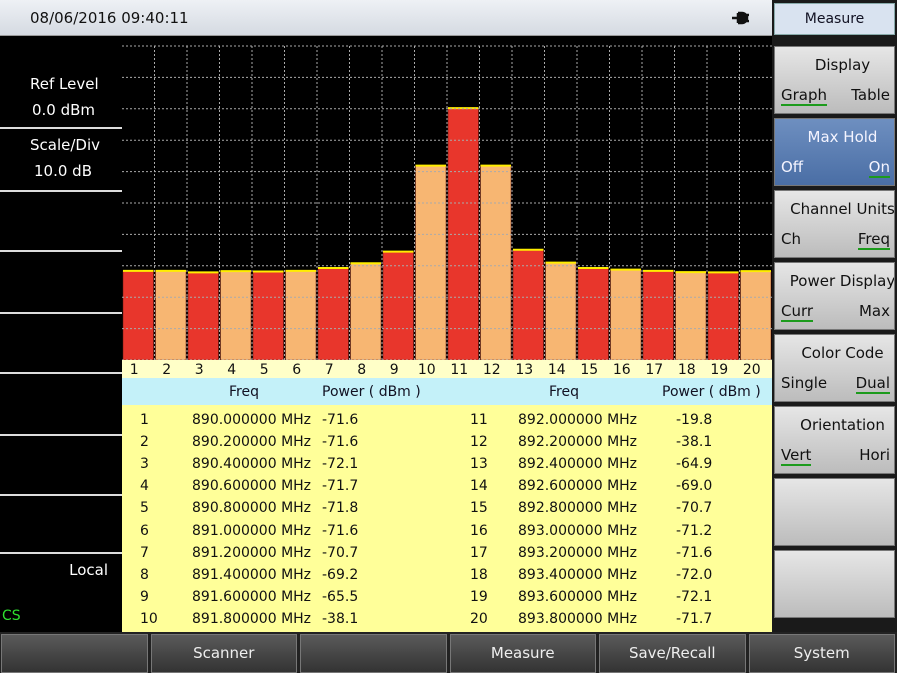  What do you see at coordinates (447, 369) in the screenshot?
I see `channel-row` at bounding box center [447, 369].